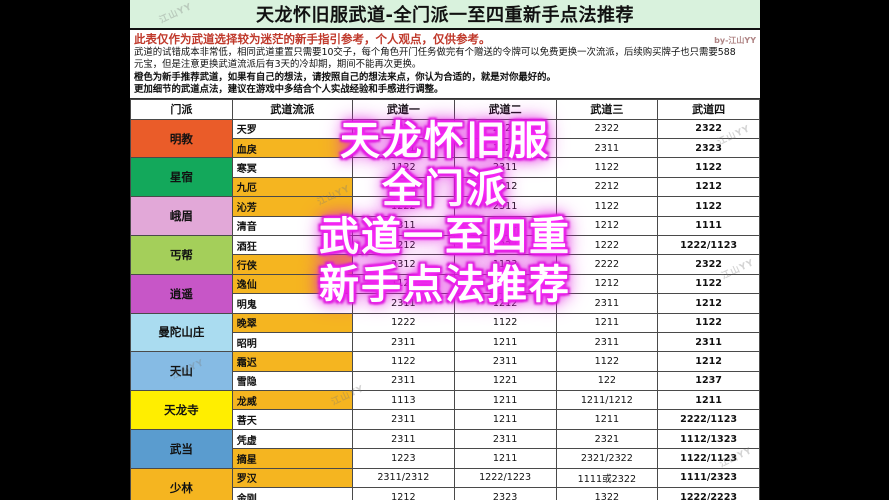  Describe the element at coordinates (292, 342) in the screenshot. I see `stream-cell: 昭明` at that location.